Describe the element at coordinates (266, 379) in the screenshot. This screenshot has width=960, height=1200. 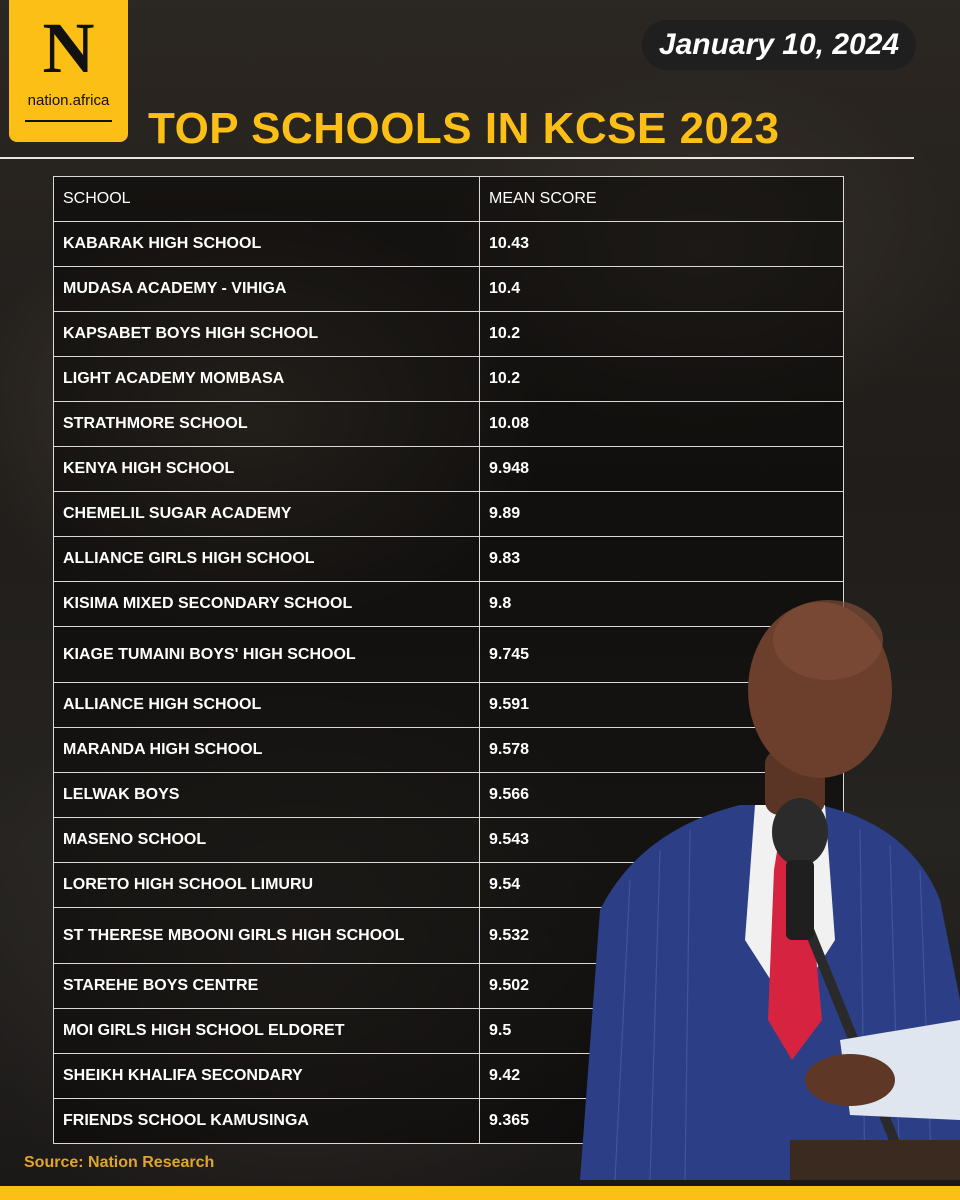
I see `school-name-cell: LIGHT ACADEMY MOMBASA` at that location.